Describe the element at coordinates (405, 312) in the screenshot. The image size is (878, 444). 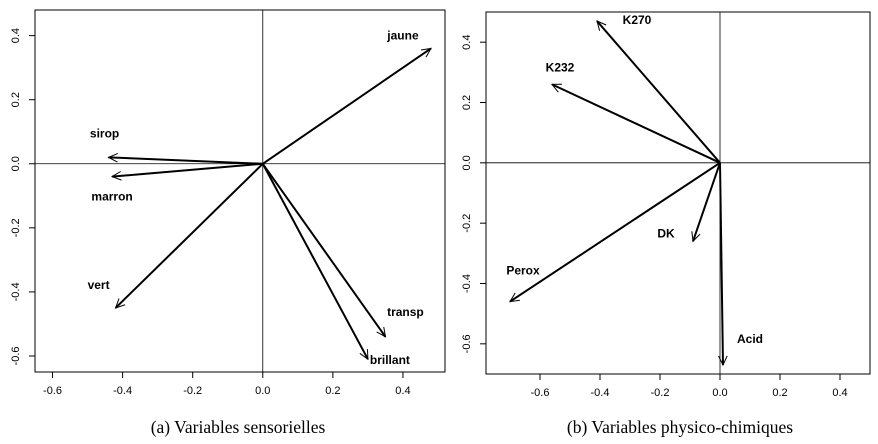
I see `vector-label: transp` at that location.